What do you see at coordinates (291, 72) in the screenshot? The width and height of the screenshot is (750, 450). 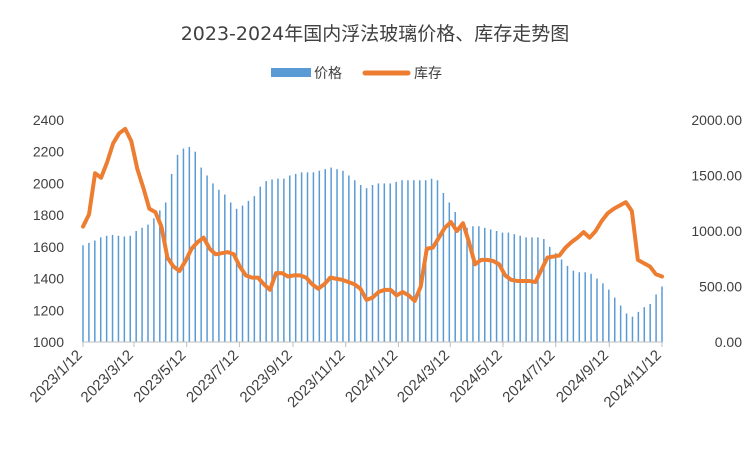 I see `legend-swatch-price` at bounding box center [291, 72].